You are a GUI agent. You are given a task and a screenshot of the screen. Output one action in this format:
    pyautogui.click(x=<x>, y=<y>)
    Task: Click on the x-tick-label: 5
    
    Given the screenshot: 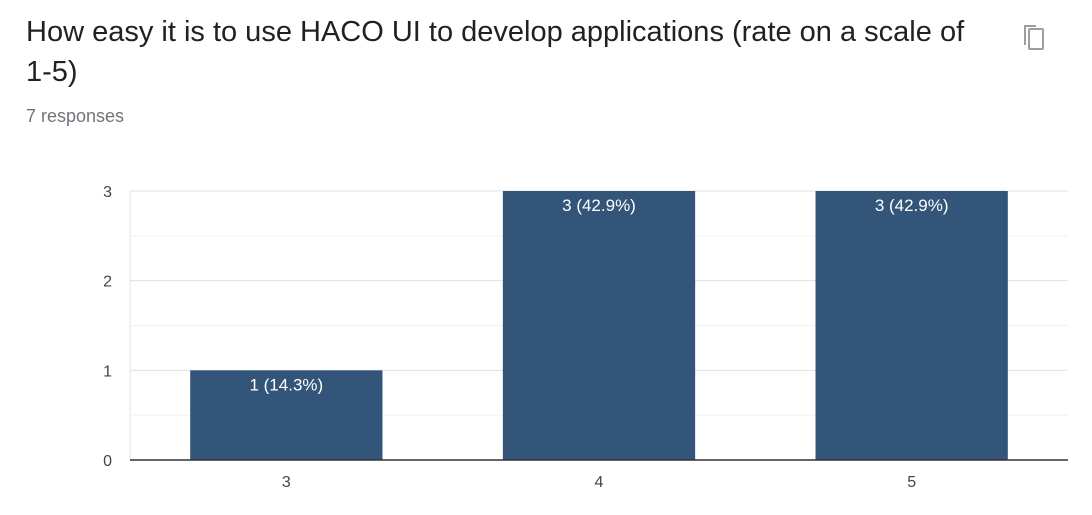 What is the action you would take?
    pyautogui.click(x=911, y=482)
    